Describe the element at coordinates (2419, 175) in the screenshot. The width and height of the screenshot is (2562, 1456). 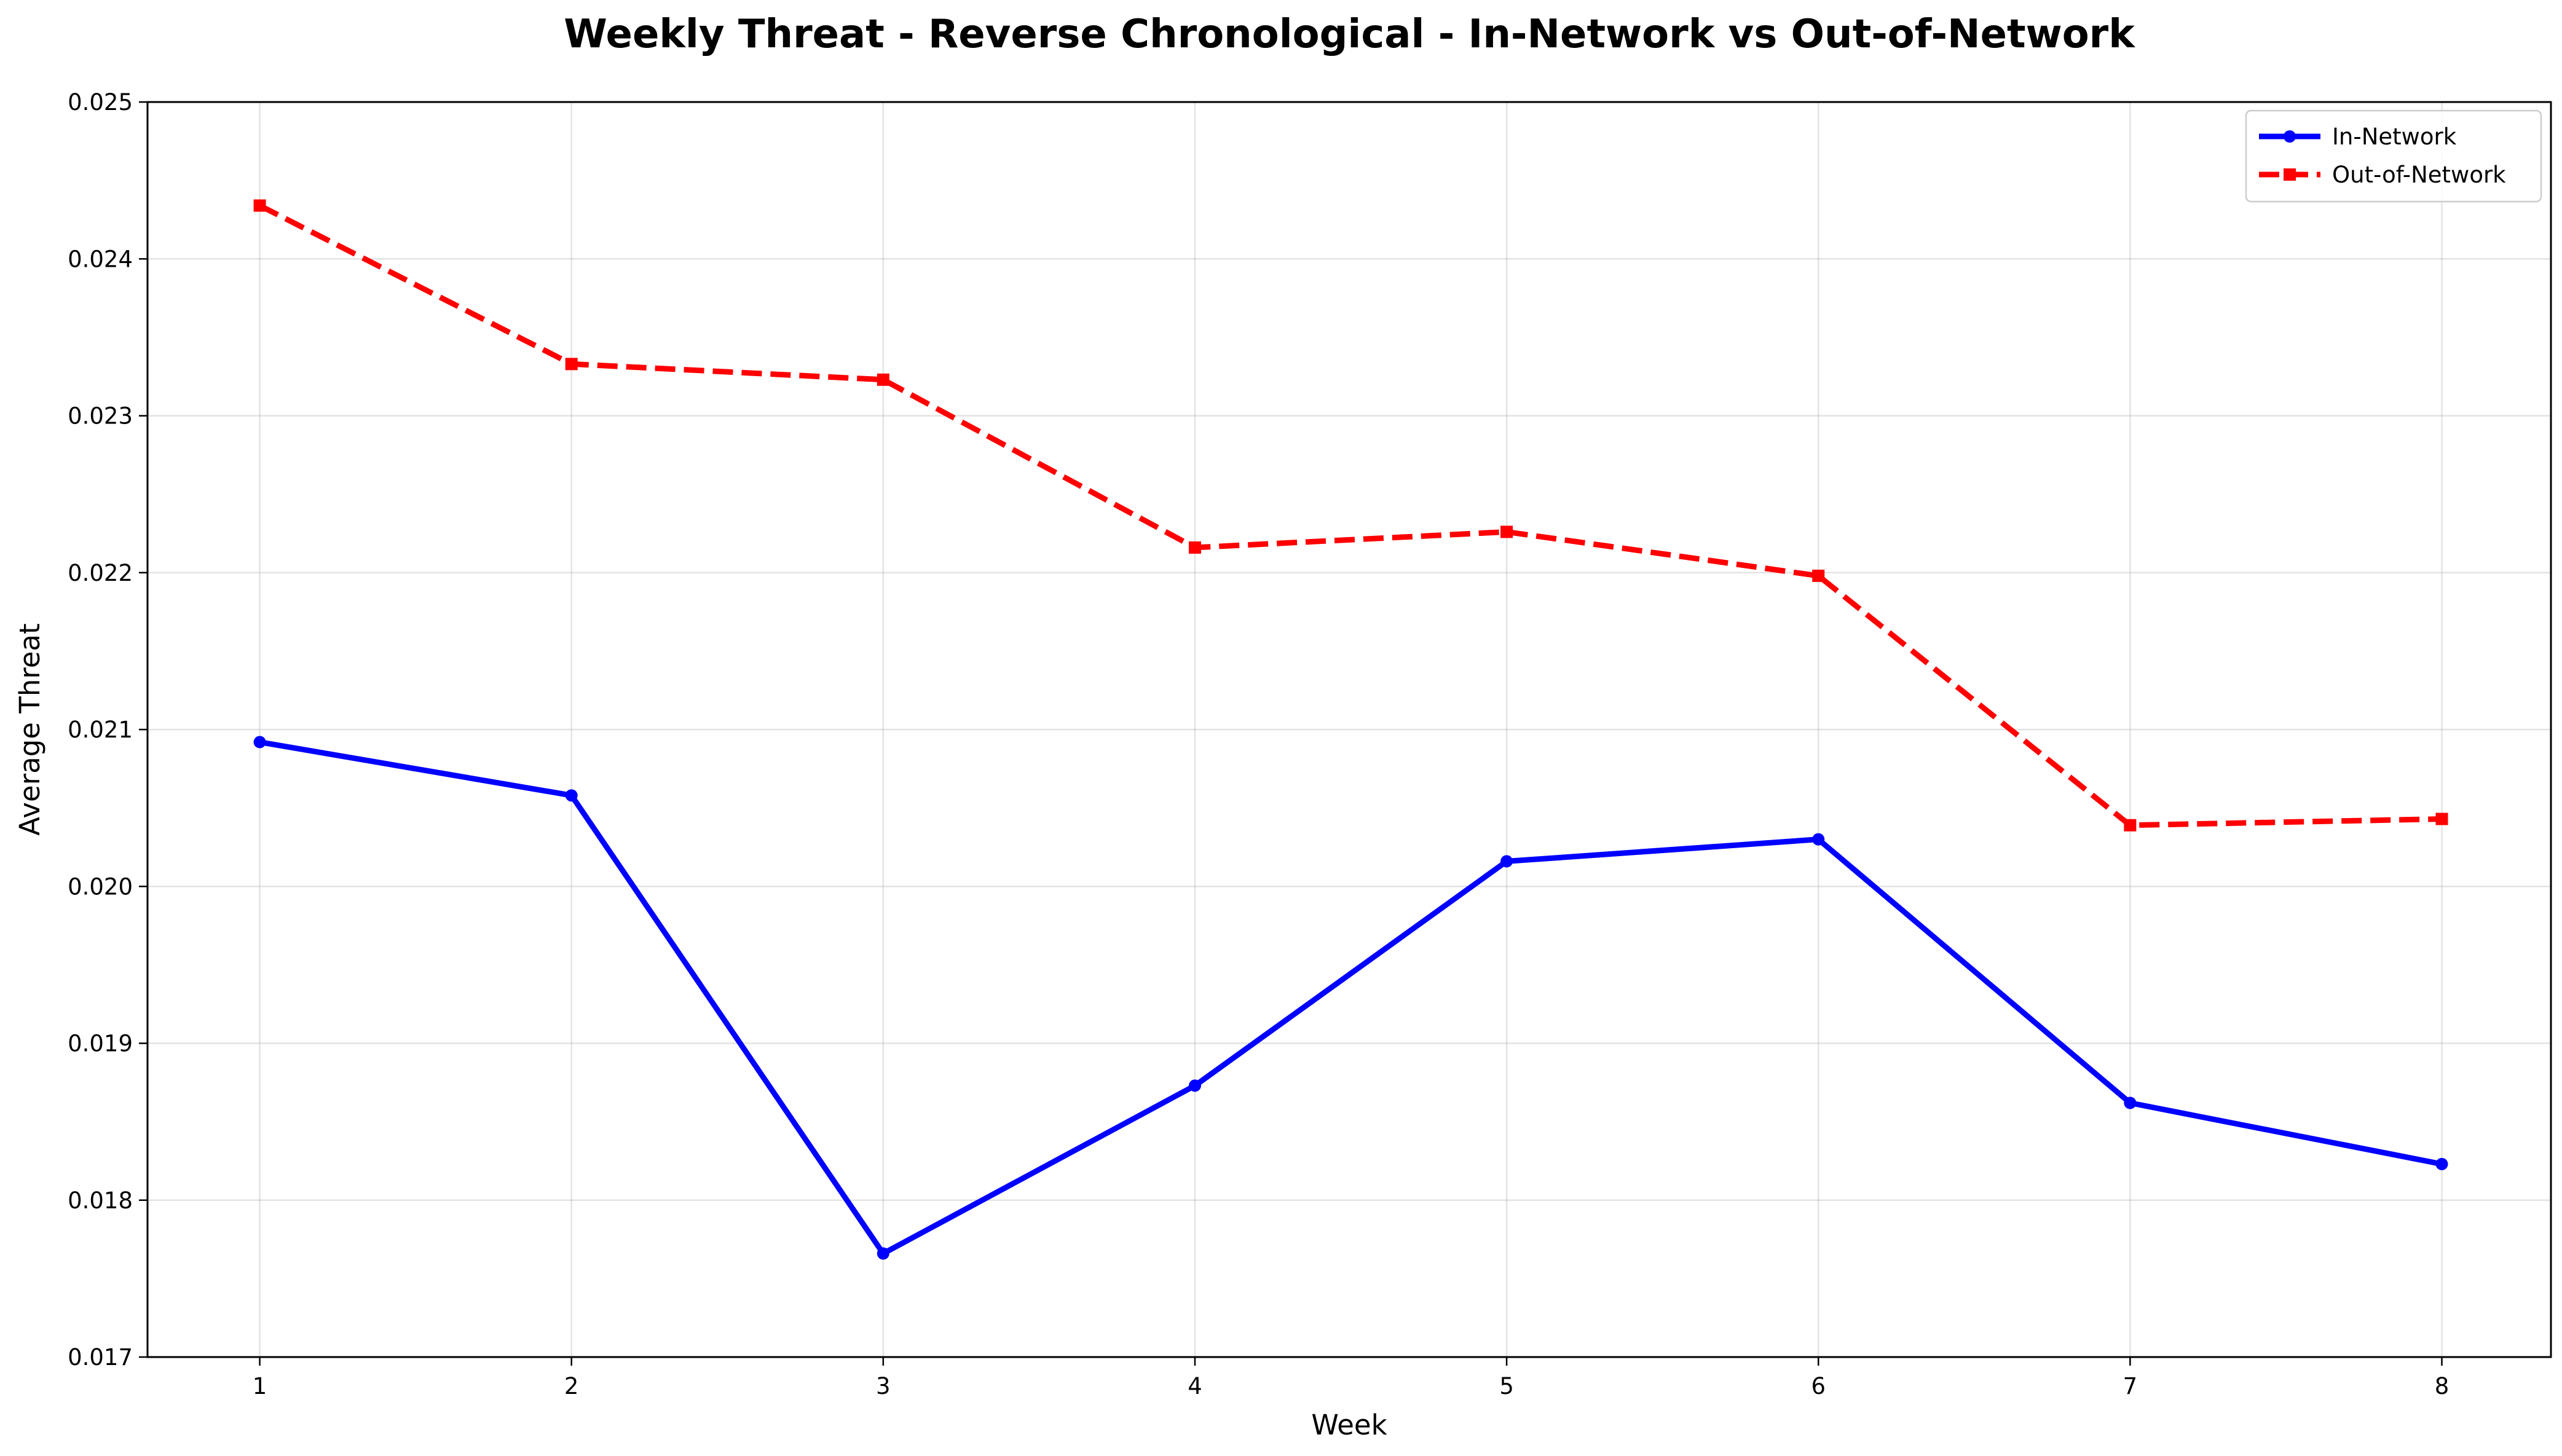
I see `legend-label: Out-of-Network` at that location.